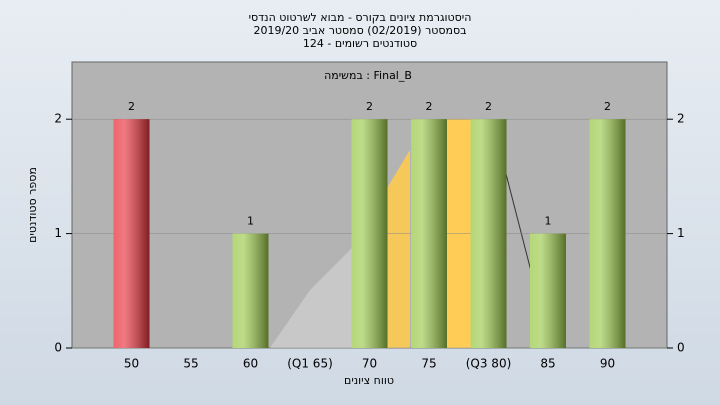 The height and width of the screenshot is (405, 720). Describe the element at coordinates (681, 348) in the screenshot. I see `y2-tick-label: 0` at that location.